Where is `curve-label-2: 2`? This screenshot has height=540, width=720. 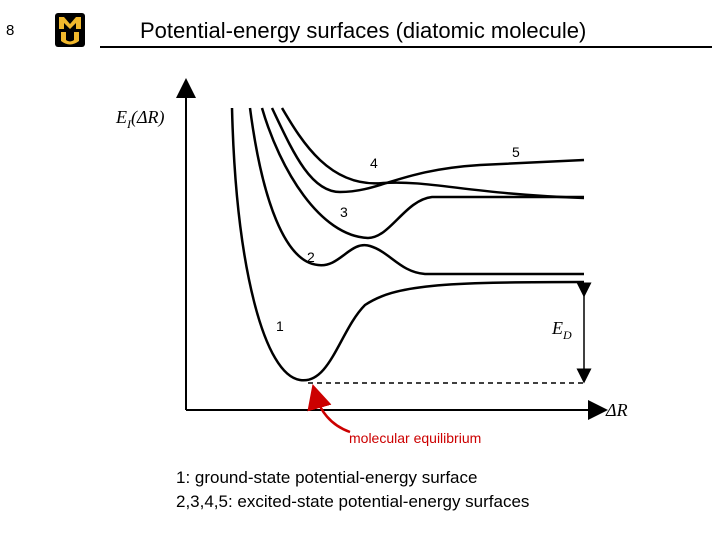
curve-label-2: 2 is located at coordinates (311, 257).